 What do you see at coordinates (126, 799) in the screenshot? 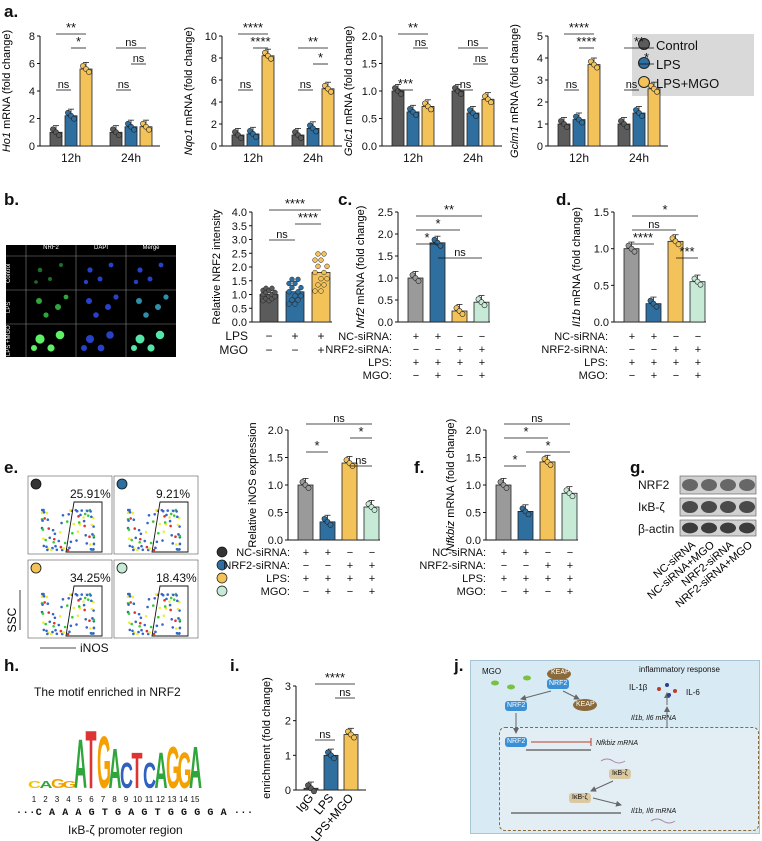
I see `motif-position: 9` at bounding box center [126, 799].